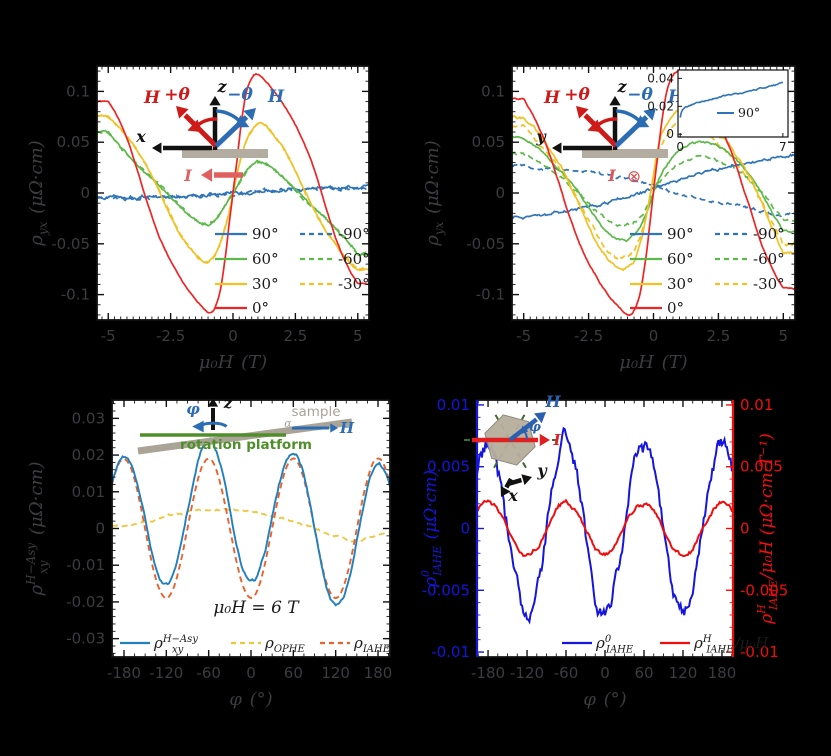 This screenshot has width=831, height=756. What do you see at coordinates (525, 432) in the screenshot?
I see `phi-arc` at bounding box center [525, 432].